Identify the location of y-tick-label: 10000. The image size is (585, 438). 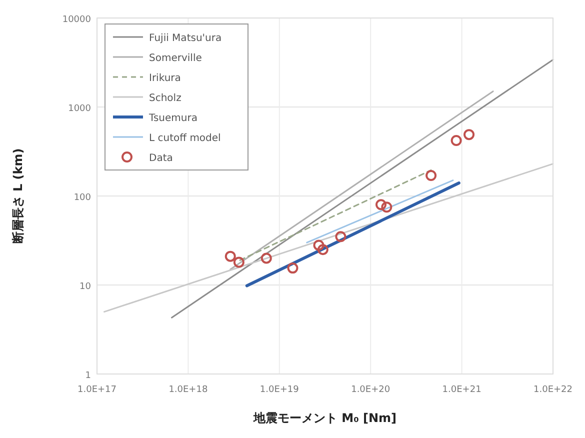
(77, 20).